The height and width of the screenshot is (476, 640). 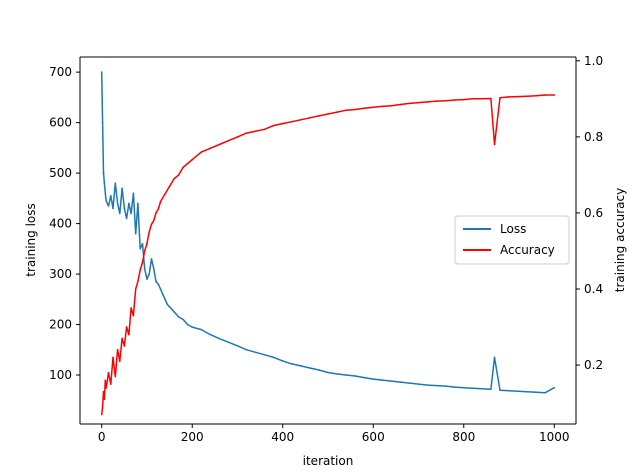 I want to click on x-tick-label: 1000, so click(x=554, y=437).